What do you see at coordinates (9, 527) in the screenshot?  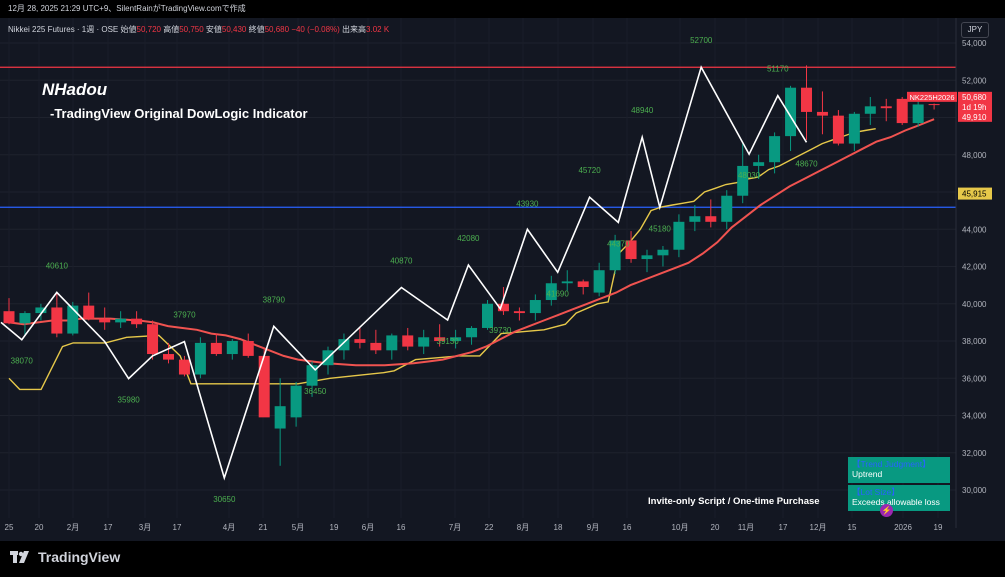 I see `x-tick-label: 25` at bounding box center [9, 527].